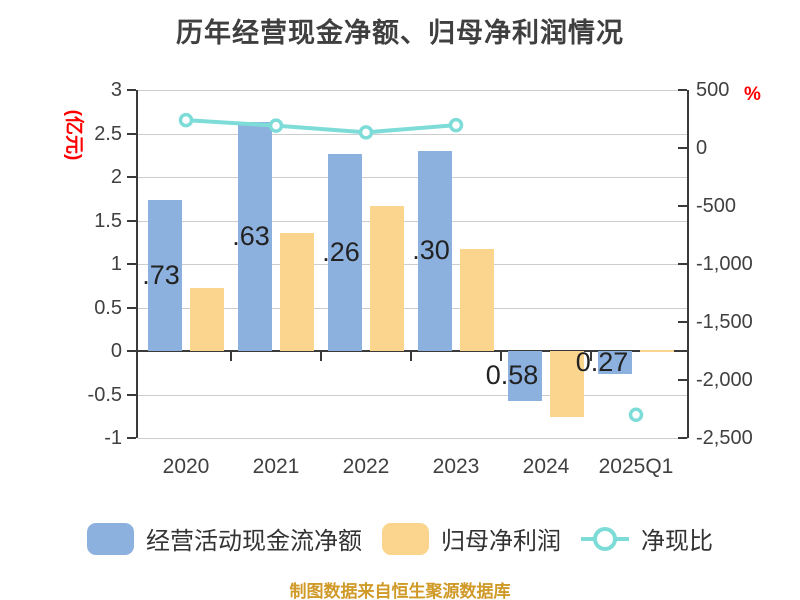 Image resolution: width=800 pixels, height=600 pixels. I want to click on right-axis-tick-label: -1,500, so click(724, 322).